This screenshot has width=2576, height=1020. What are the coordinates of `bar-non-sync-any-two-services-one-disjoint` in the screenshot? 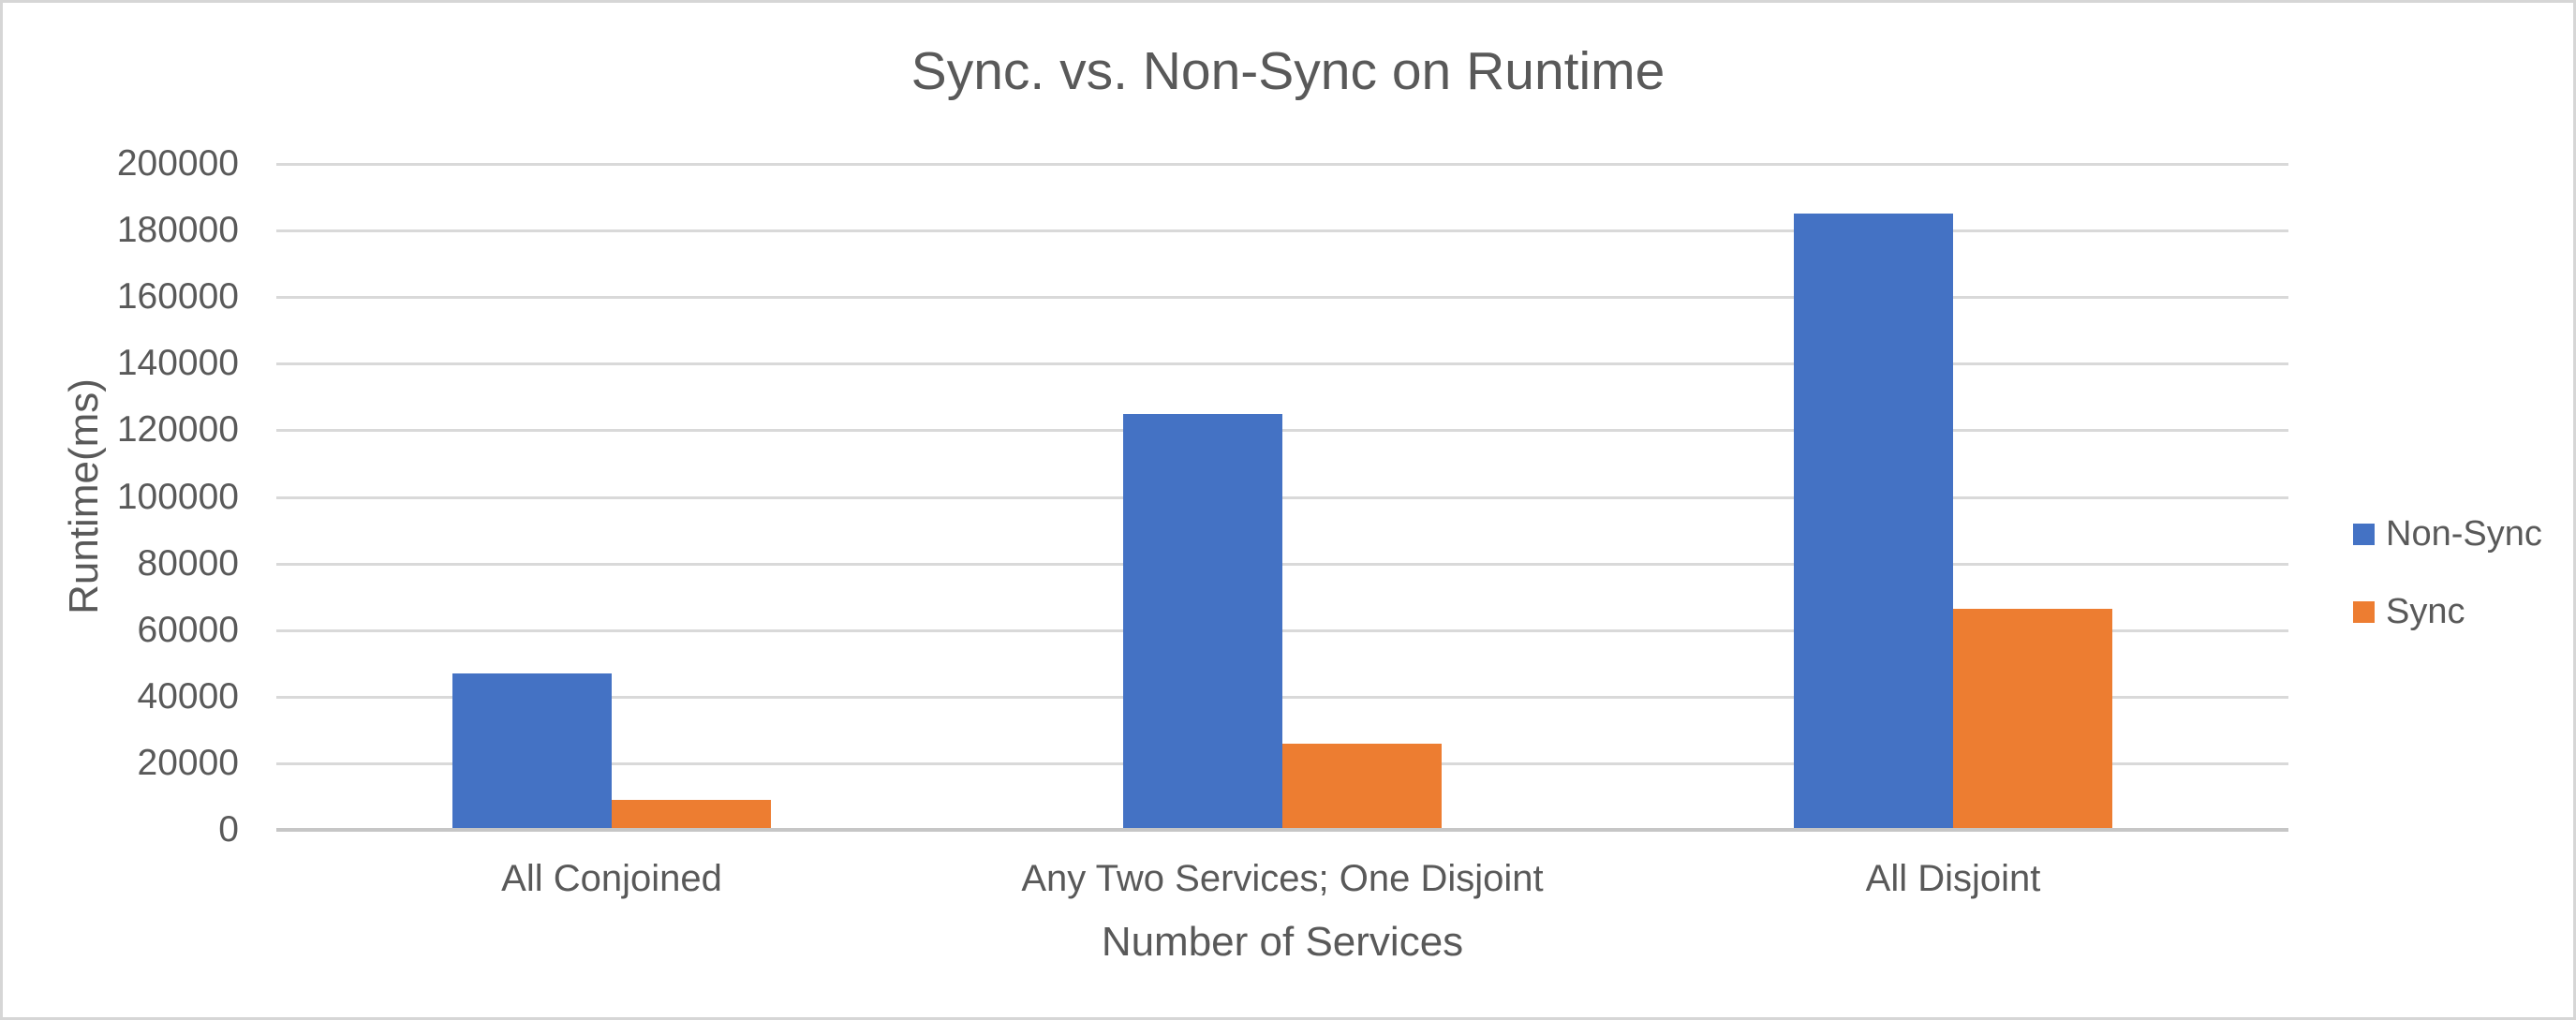 It's located at (1202, 621).